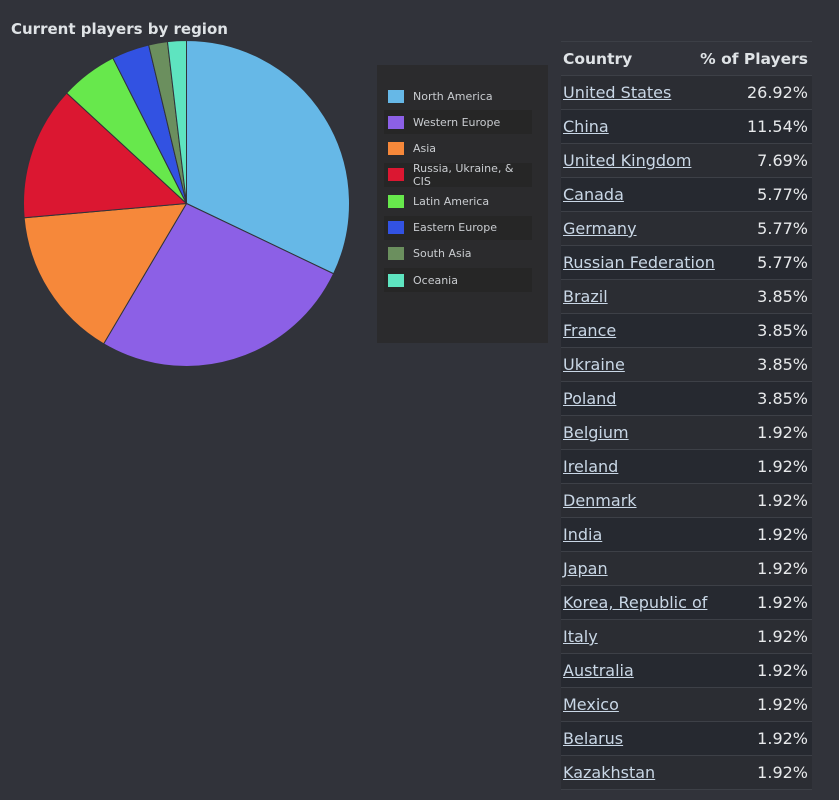 This screenshot has width=839, height=800. I want to click on country-link: France, so click(590, 330).